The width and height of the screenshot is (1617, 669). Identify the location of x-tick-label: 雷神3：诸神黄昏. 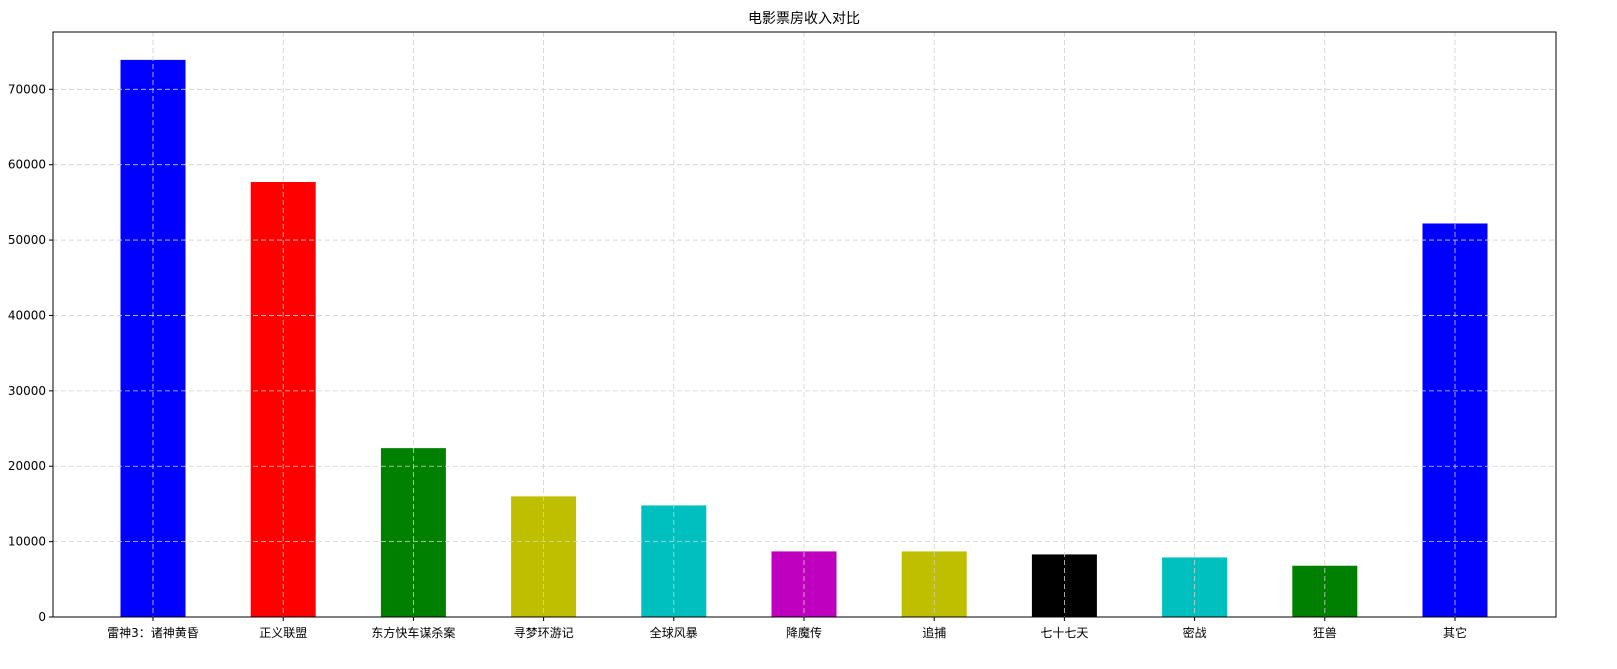
(153, 633).